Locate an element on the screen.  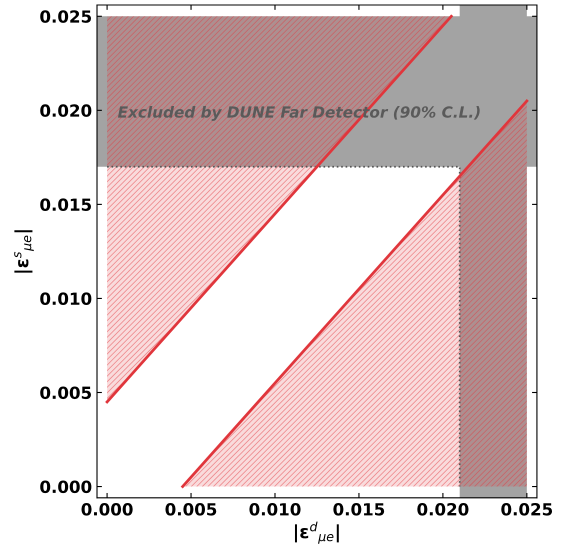
x-tick-label: 0.010 is located at coordinates (275, 509).